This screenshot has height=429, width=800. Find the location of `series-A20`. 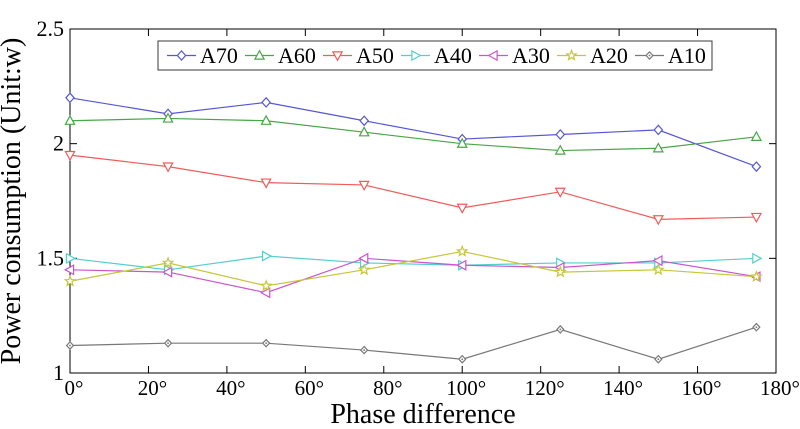

series-A20 is located at coordinates (413, 268).